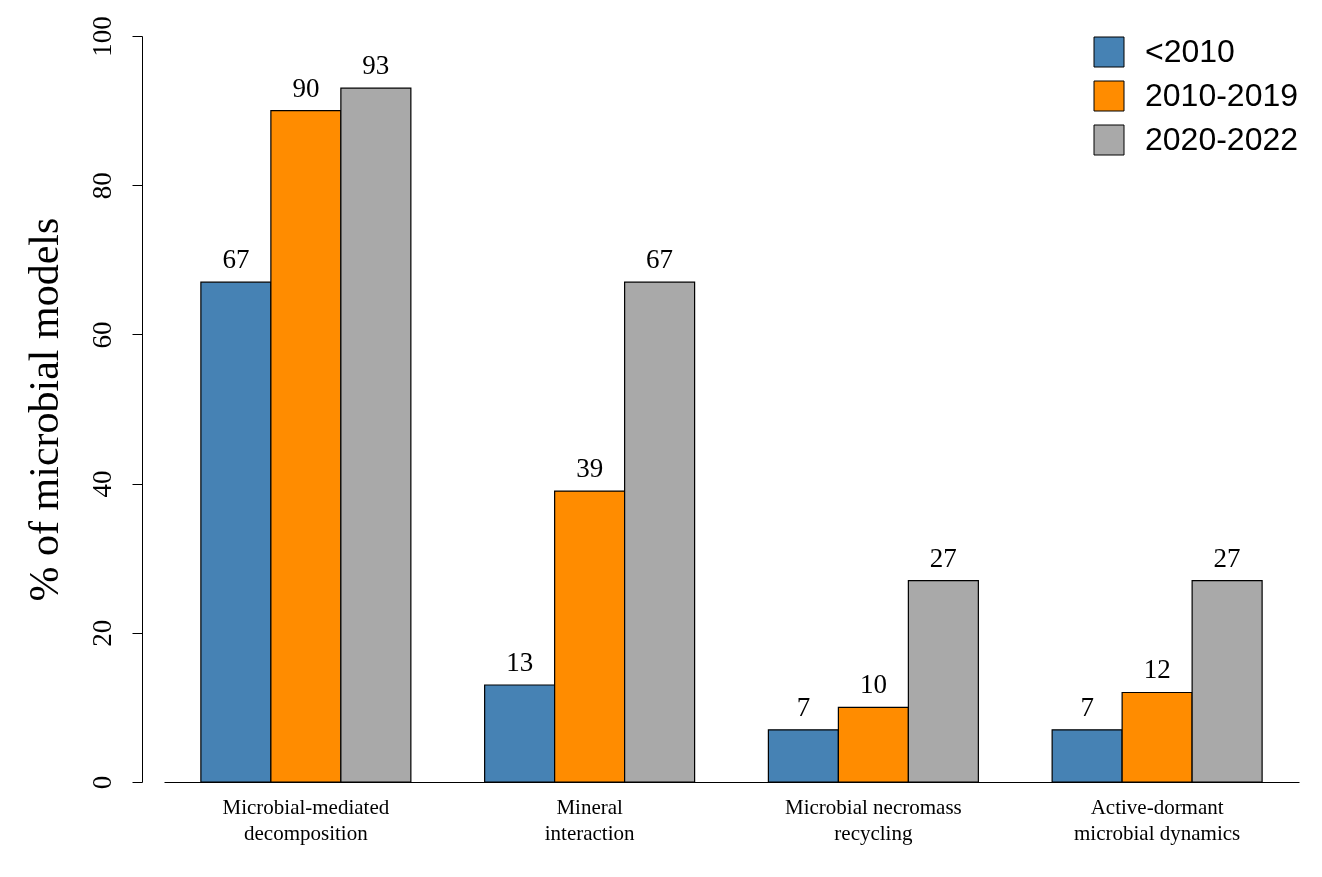 The height and width of the screenshot is (877, 1322). I want to click on y-tick-label: 20, so click(101, 633).